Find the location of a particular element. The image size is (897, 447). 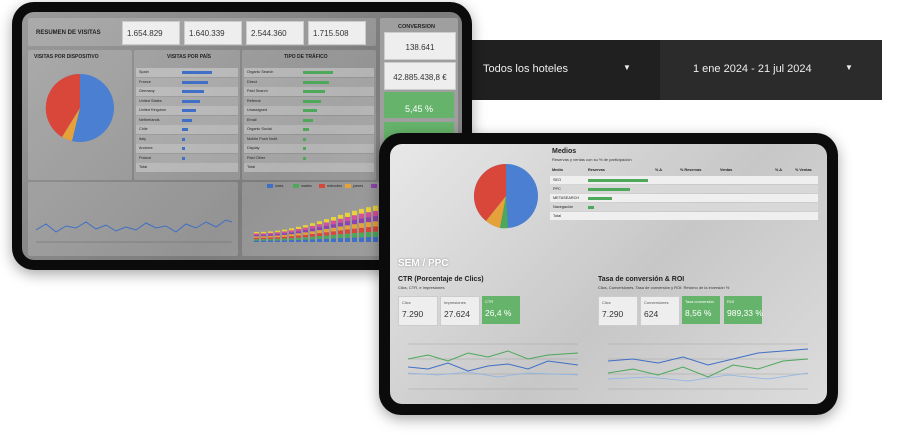

table-header: % Δ is located at coordinates (659, 170).